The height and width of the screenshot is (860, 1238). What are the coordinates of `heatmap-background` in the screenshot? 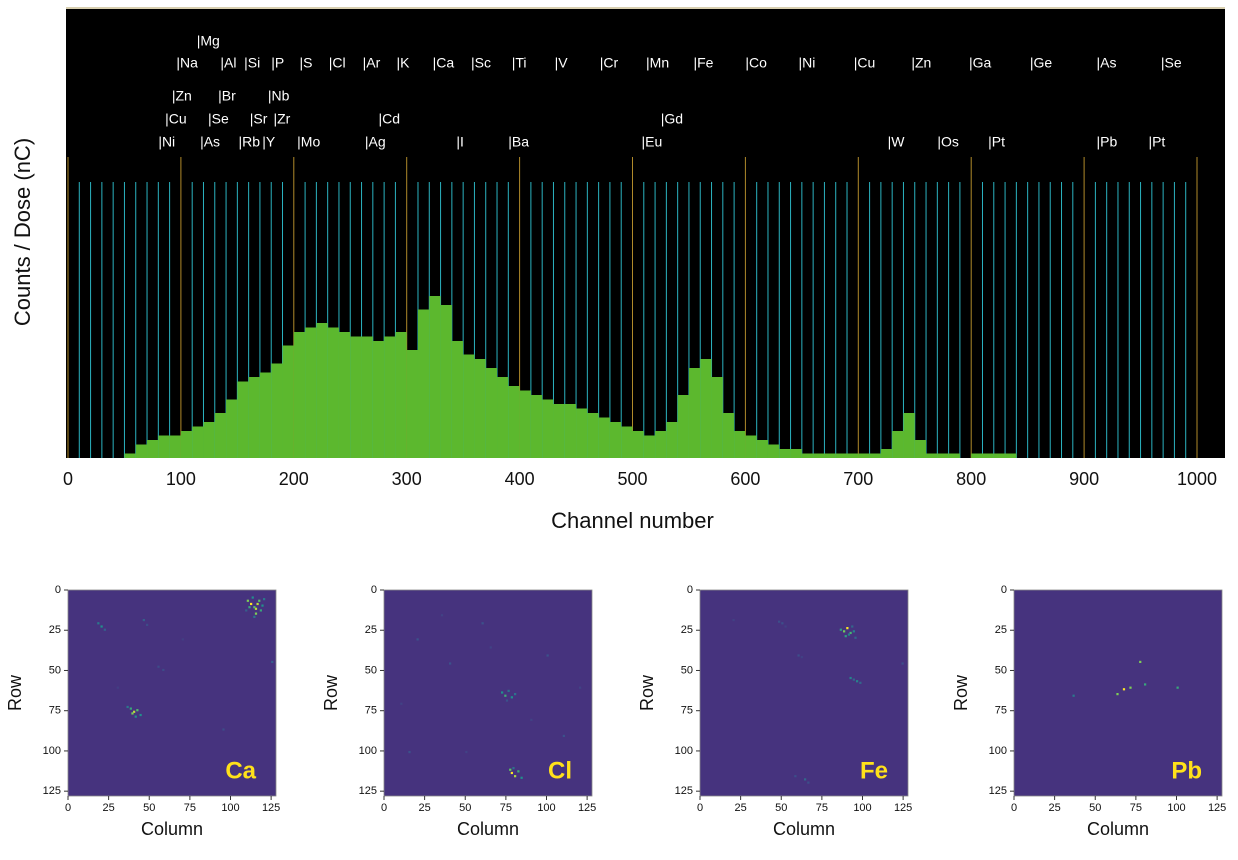 It's located at (804, 693).